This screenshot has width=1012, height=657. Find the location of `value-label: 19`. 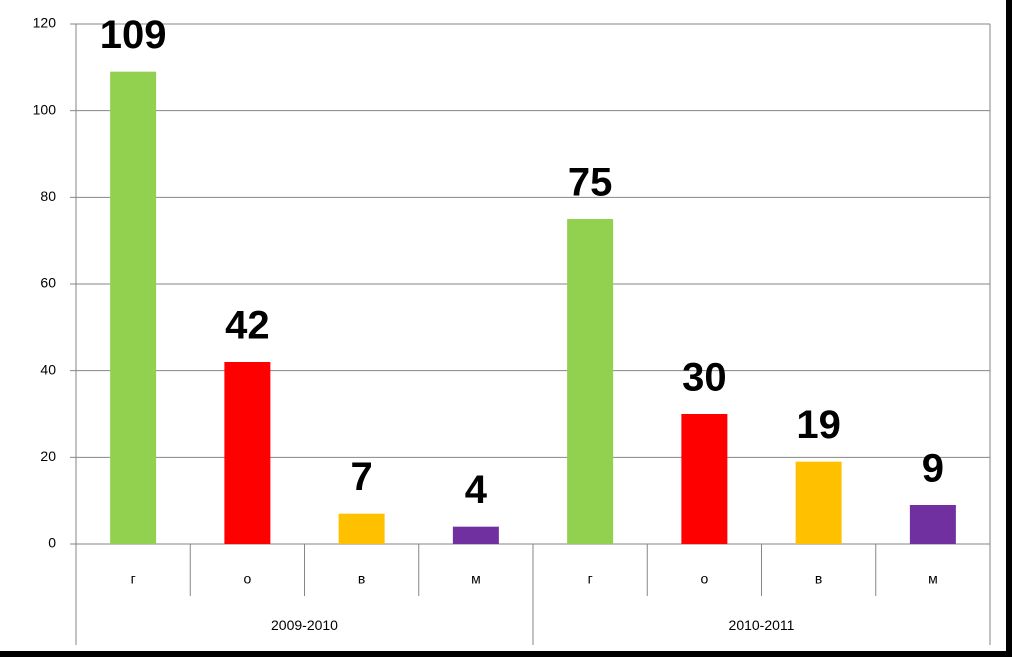

value-label: 19 is located at coordinates (818, 425).